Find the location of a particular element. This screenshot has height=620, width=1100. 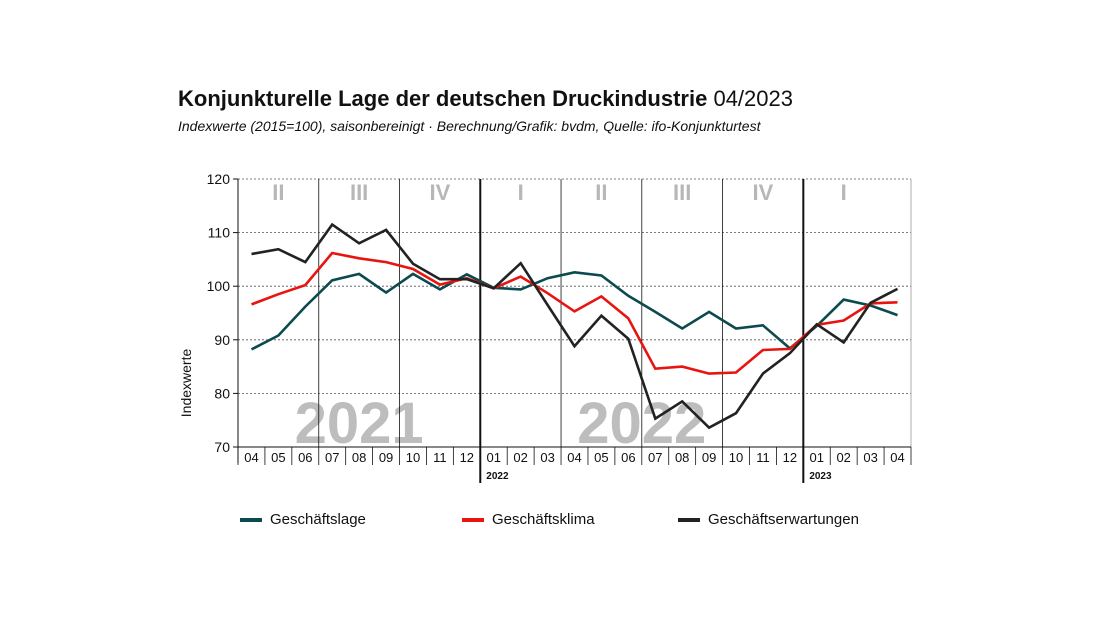

legend-label: Geschäftsklima is located at coordinates (543, 519).